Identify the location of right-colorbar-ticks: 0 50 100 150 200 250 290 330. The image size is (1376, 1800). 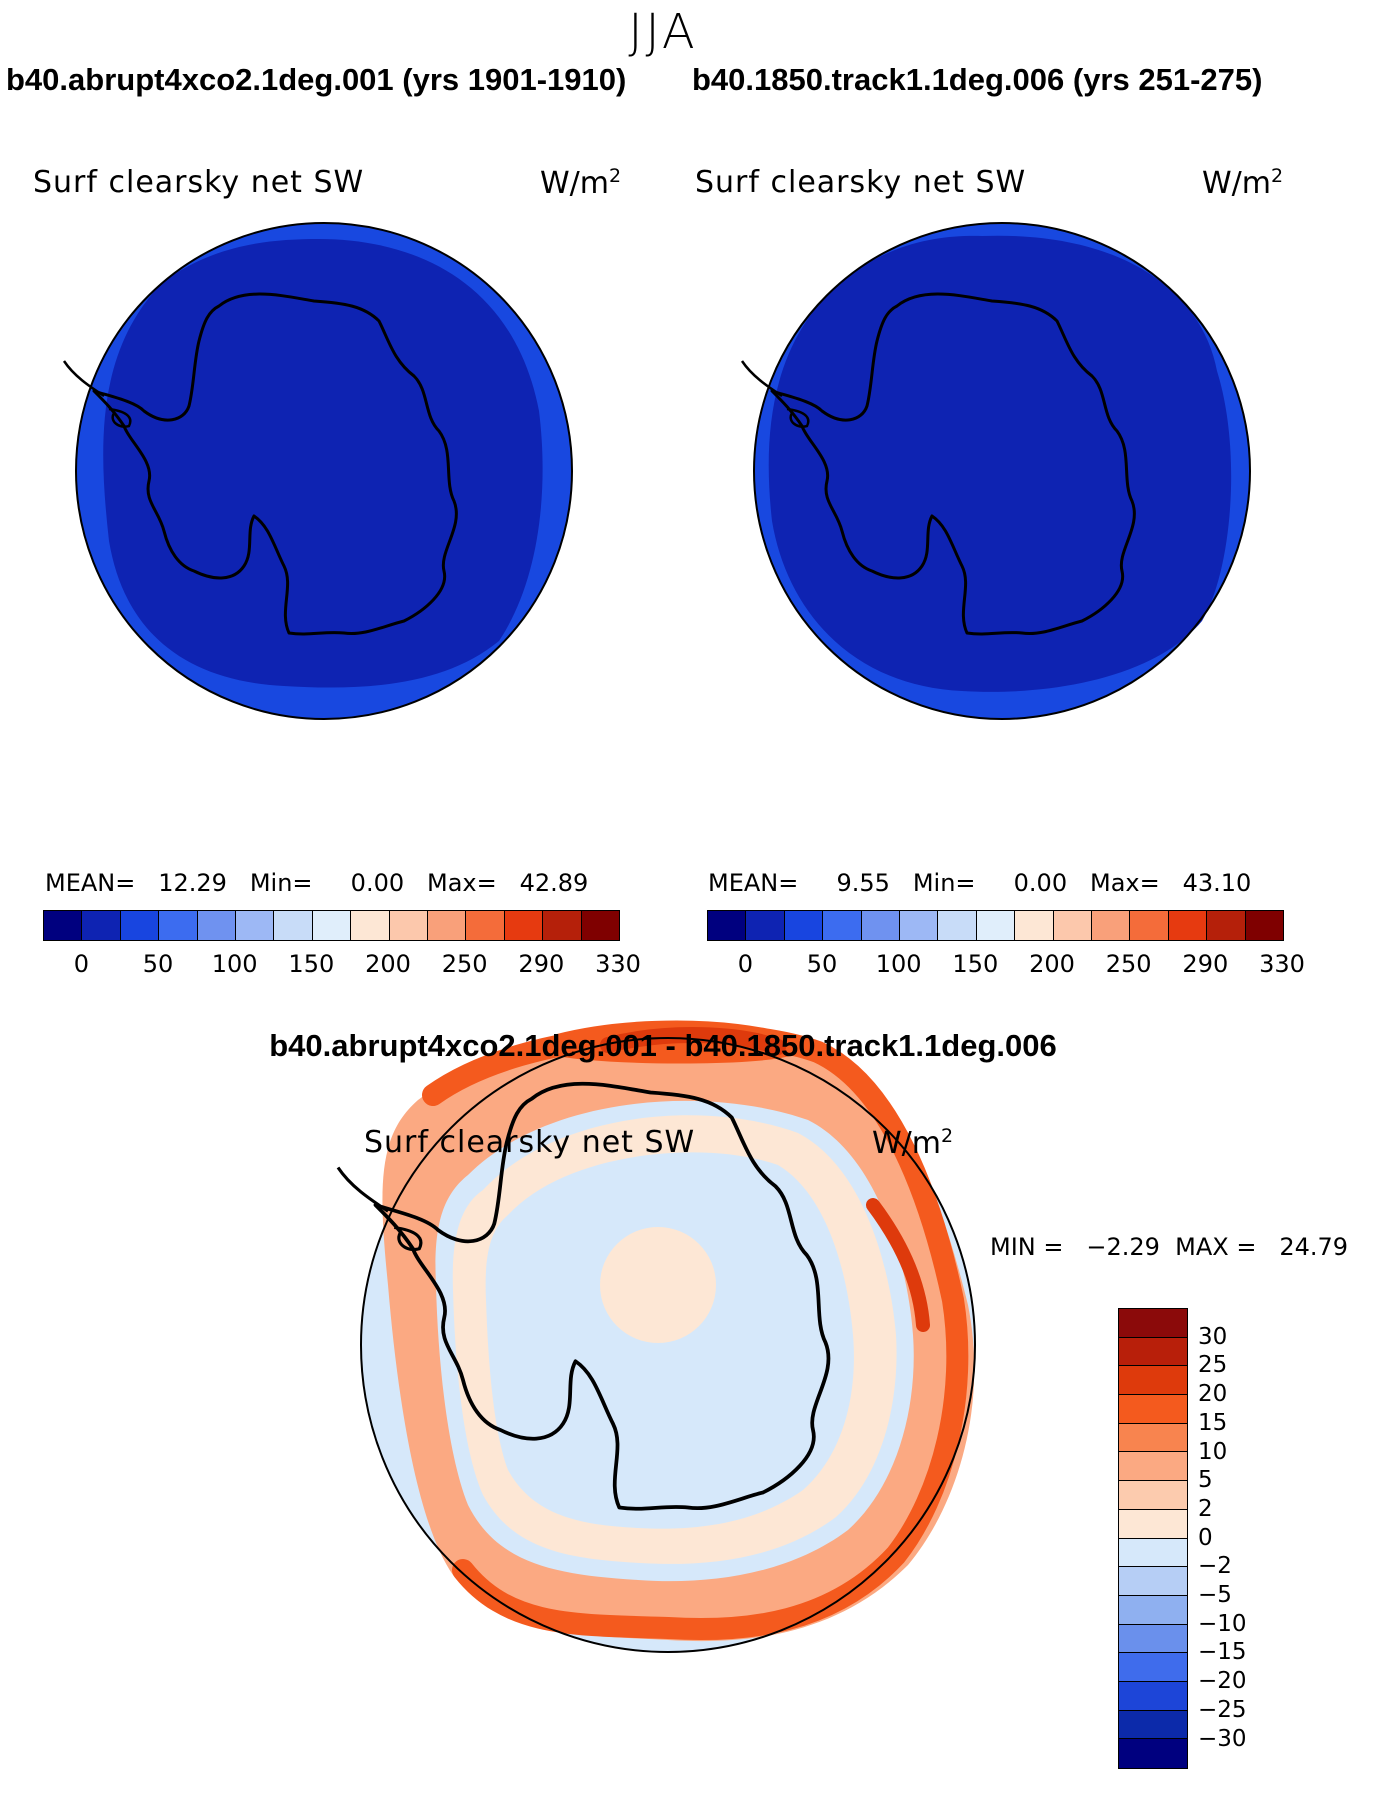
(1006, 965).